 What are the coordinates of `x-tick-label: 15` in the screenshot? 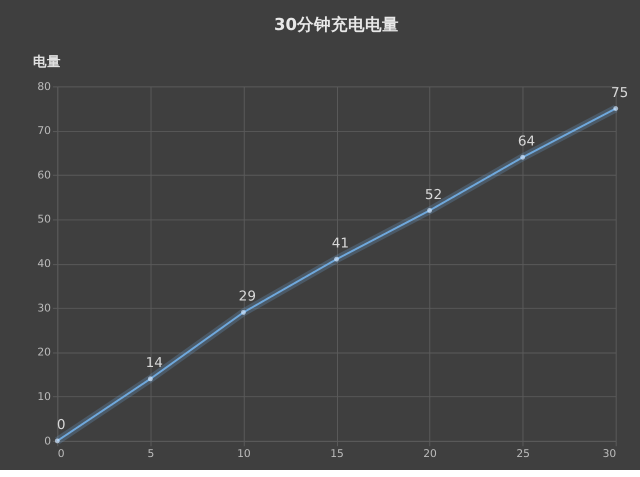 It's located at (337, 453).